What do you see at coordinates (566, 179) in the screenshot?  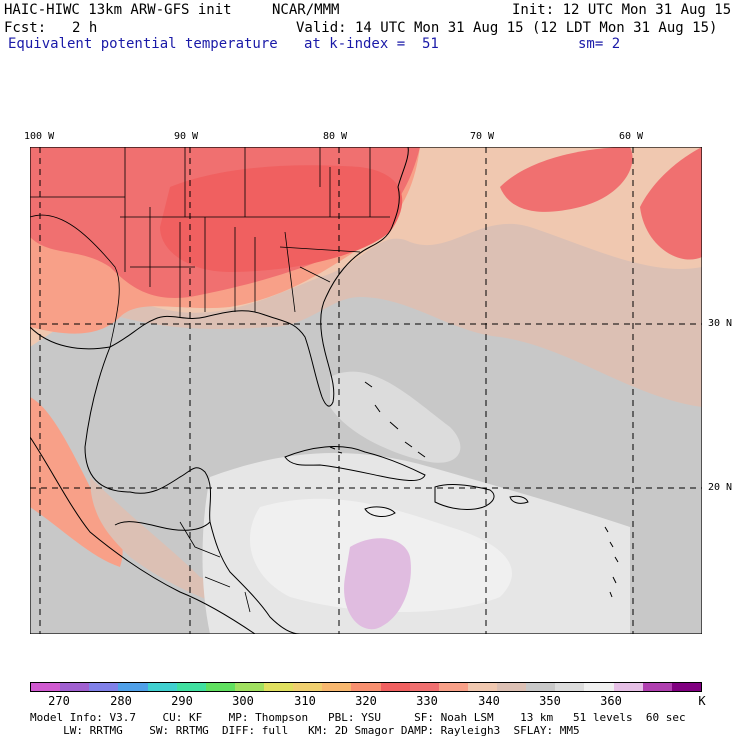 I see `field-red-region-atlantic` at bounding box center [566, 179].